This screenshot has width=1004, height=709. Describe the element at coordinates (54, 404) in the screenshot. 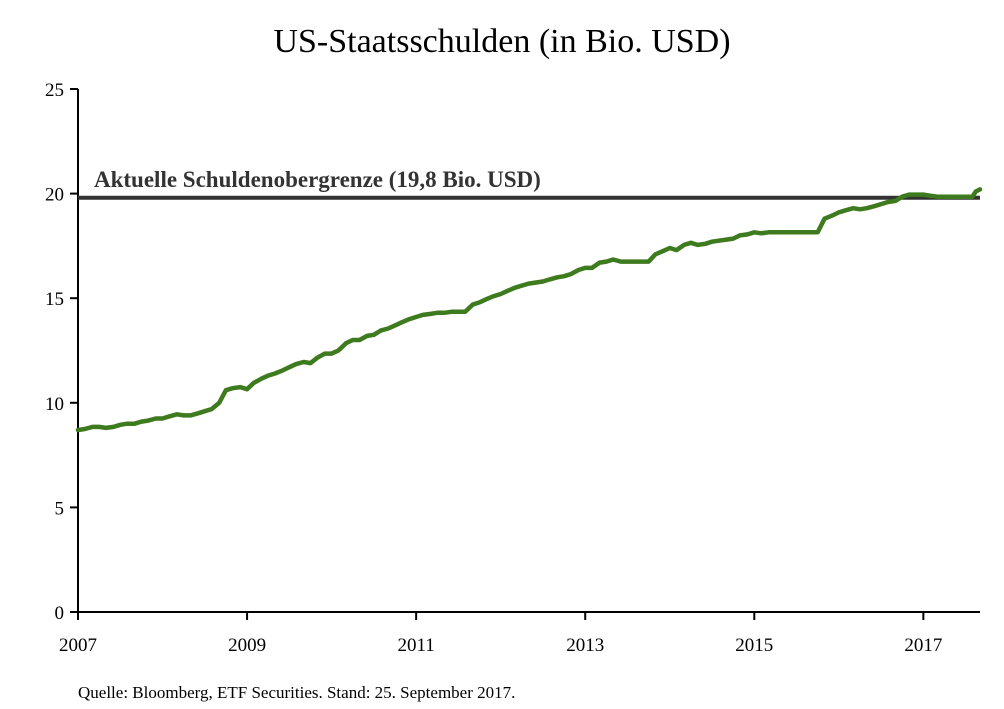

I see `y-tick-label: 10` at that location.